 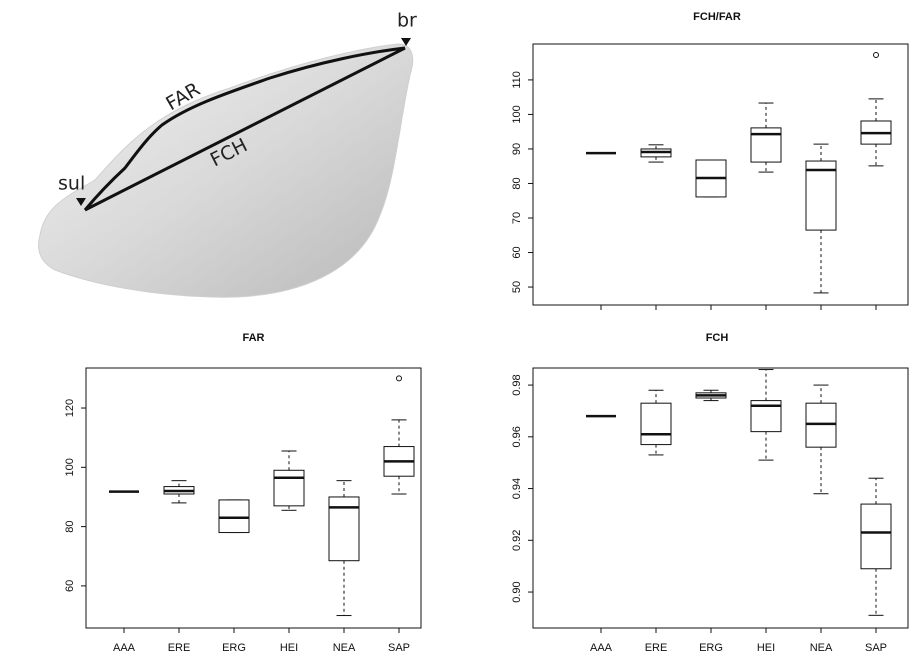 What do you see at coordinates (517, 218) in the screenshot?
I see `y-tick-label: 70` at bounding box center [517, 218].